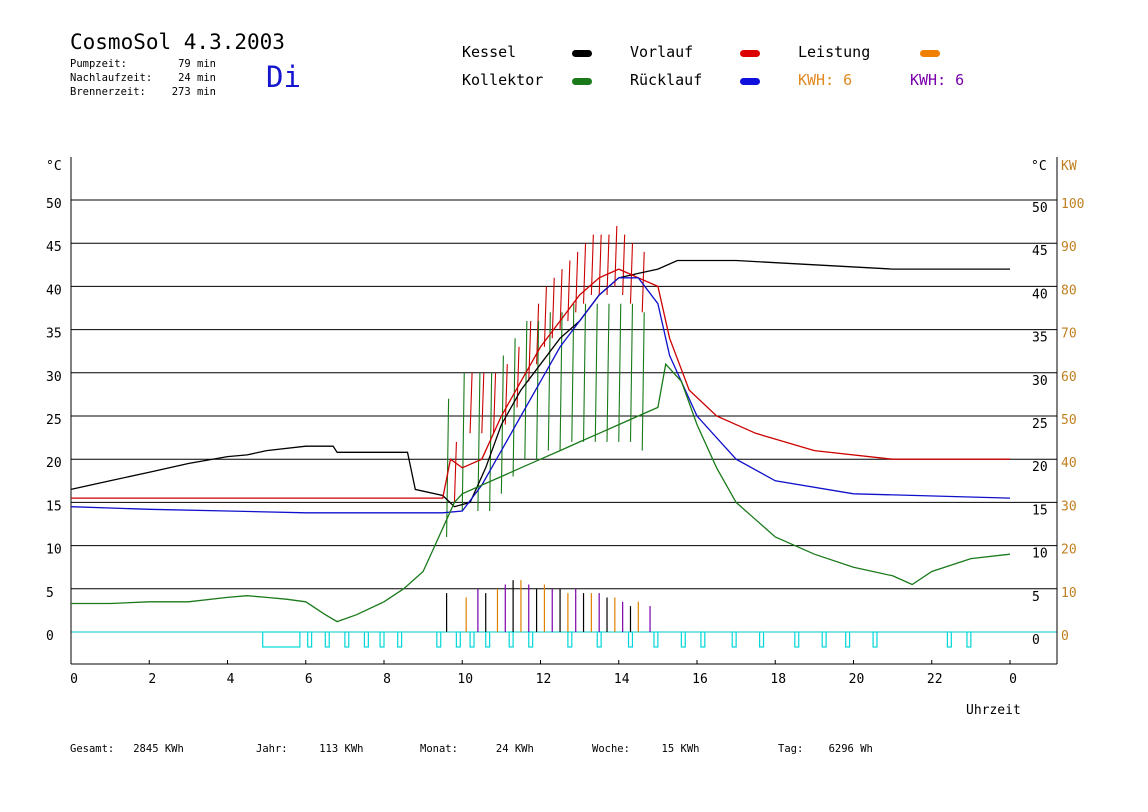 This screenshot has width=1148, height=812. What do you see at coordinates (1040, 510) in the screenshot?
I see `y-tick-right: 15` at bounding box center [1040, 510].